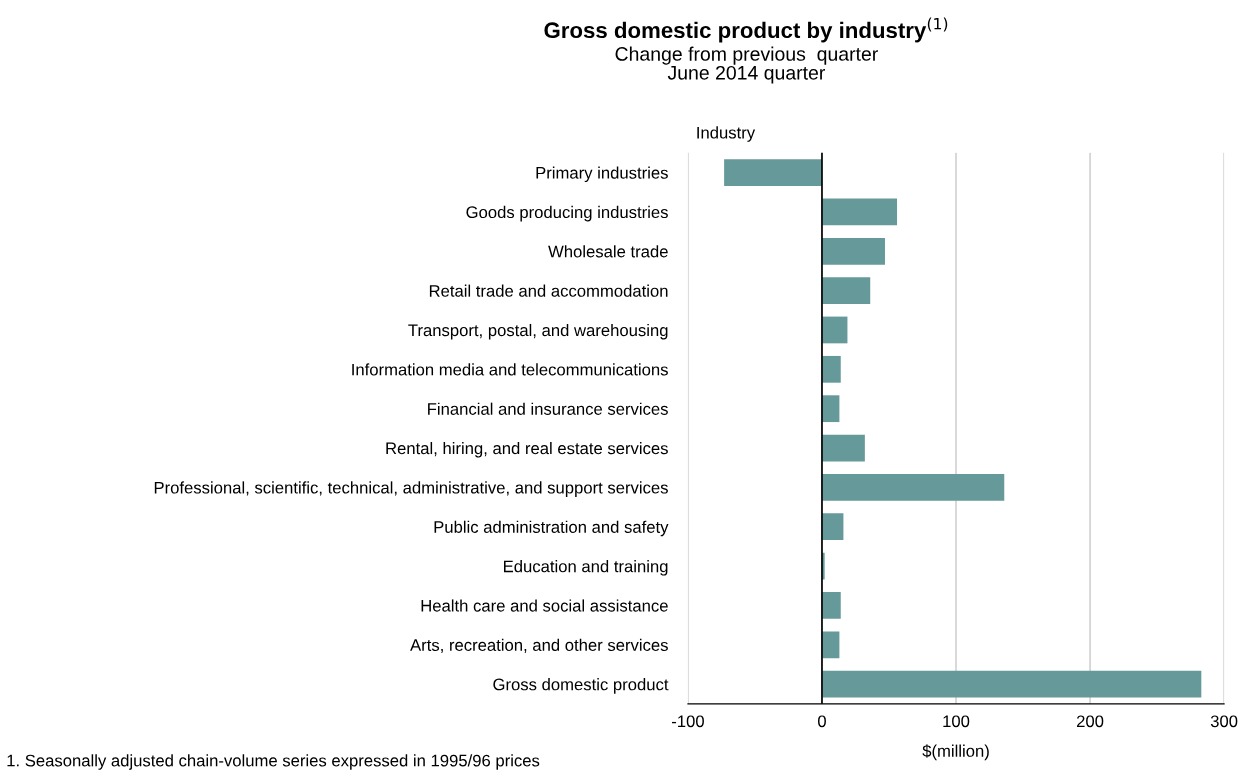 The height and width of the screenshot is (776, 1244). I want to click on y-tick-label: Retail trade and accommodation, so click(548, 290).